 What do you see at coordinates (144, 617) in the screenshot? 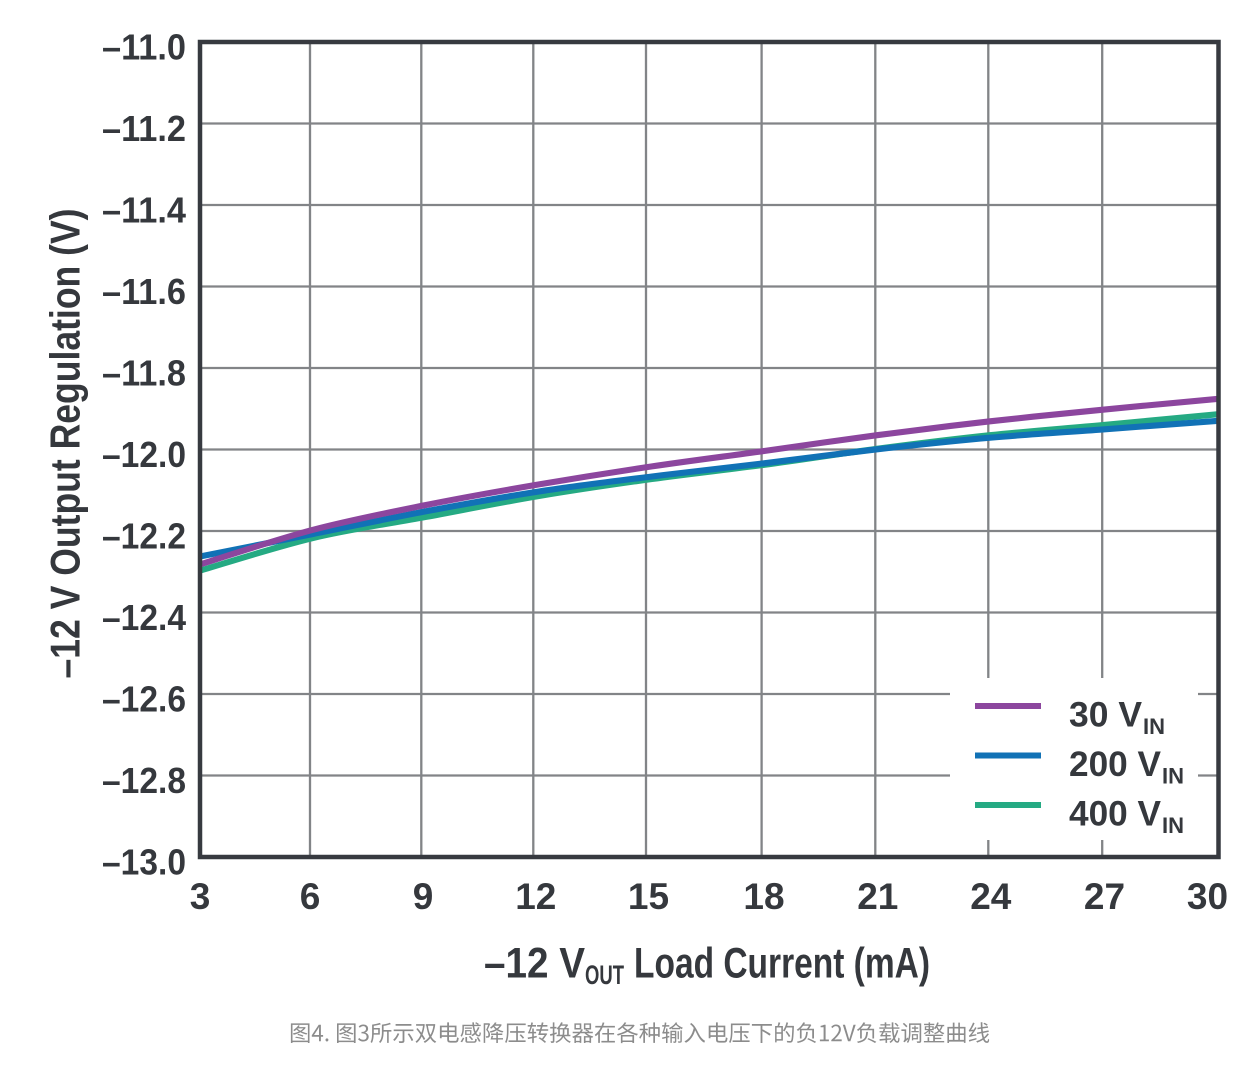
I see `svg-text: –12.4` at bounding box center [144, 617].